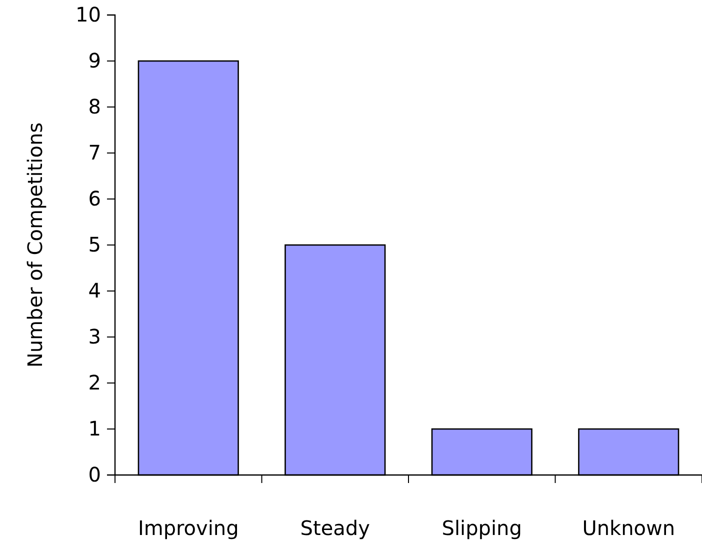 The height and width of the screenshot is (546, 702). Describe the element at coordinates (35, 245) in the screenshot. I see `y-axis-title: Number of Competitions` at that location.